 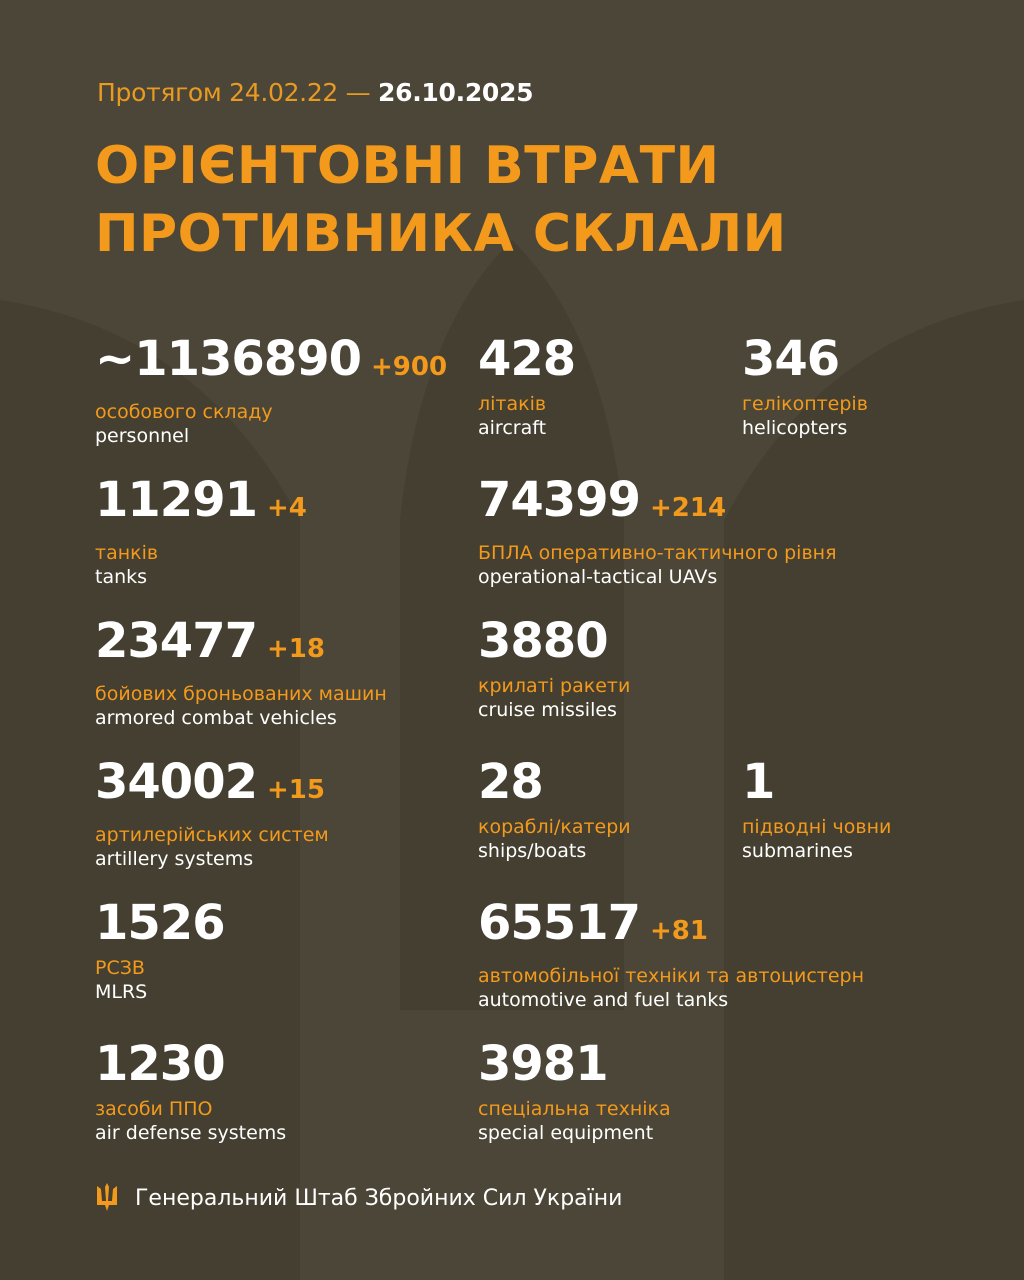 I want to click on page-title: ОРІЄНТОВНІ ВТРАТИ ПРОТИВНИКА СКЛАЛИ, so click(x=441, y=200).